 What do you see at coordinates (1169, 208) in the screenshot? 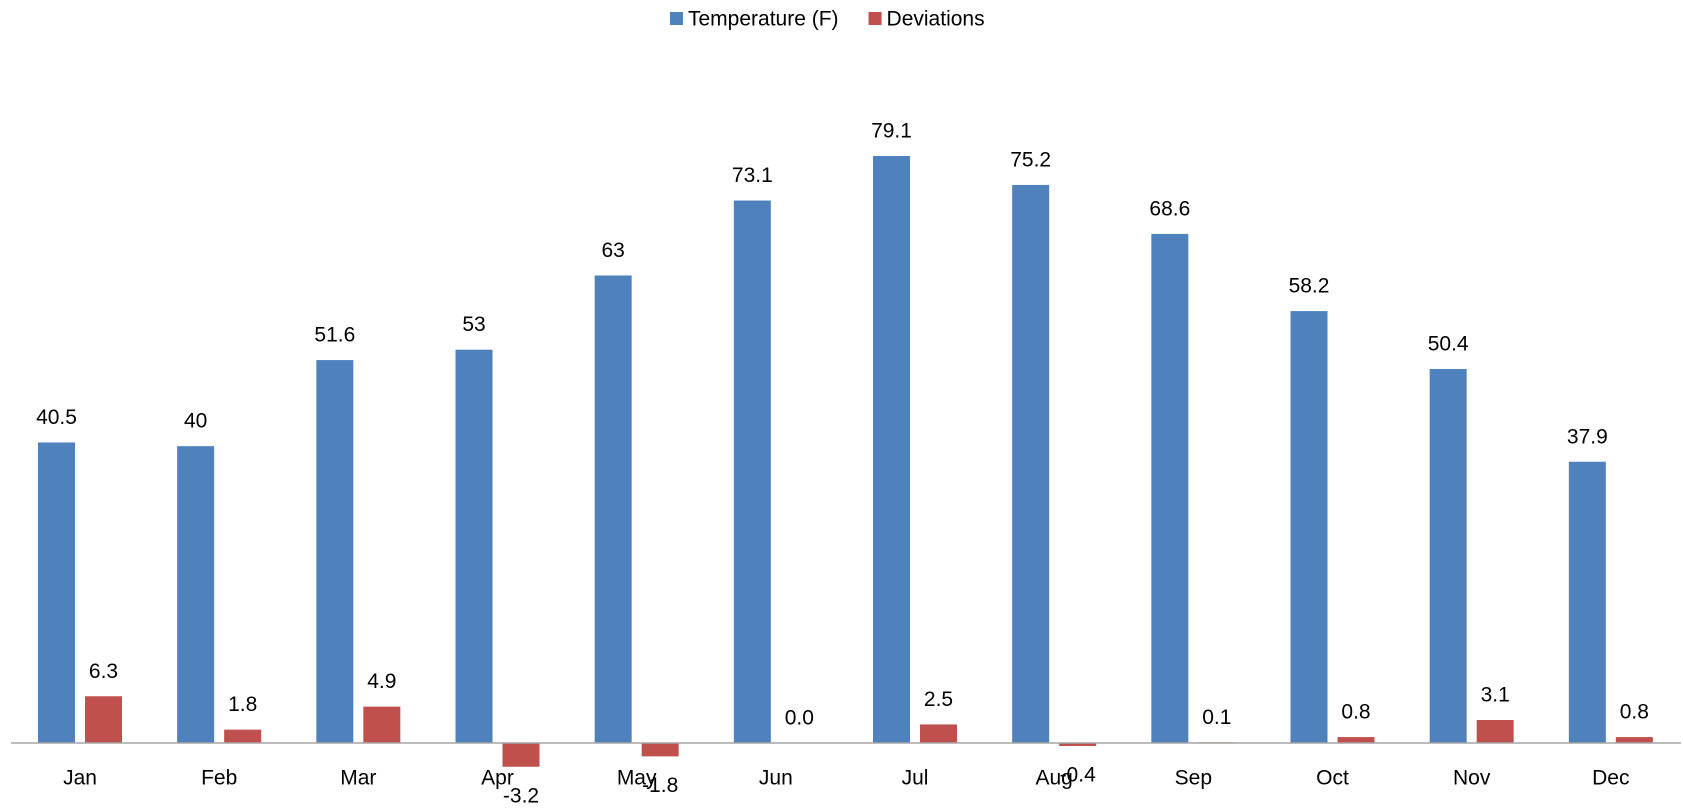
I see `data-label: 68.6` at bounding box center [1169, 208].